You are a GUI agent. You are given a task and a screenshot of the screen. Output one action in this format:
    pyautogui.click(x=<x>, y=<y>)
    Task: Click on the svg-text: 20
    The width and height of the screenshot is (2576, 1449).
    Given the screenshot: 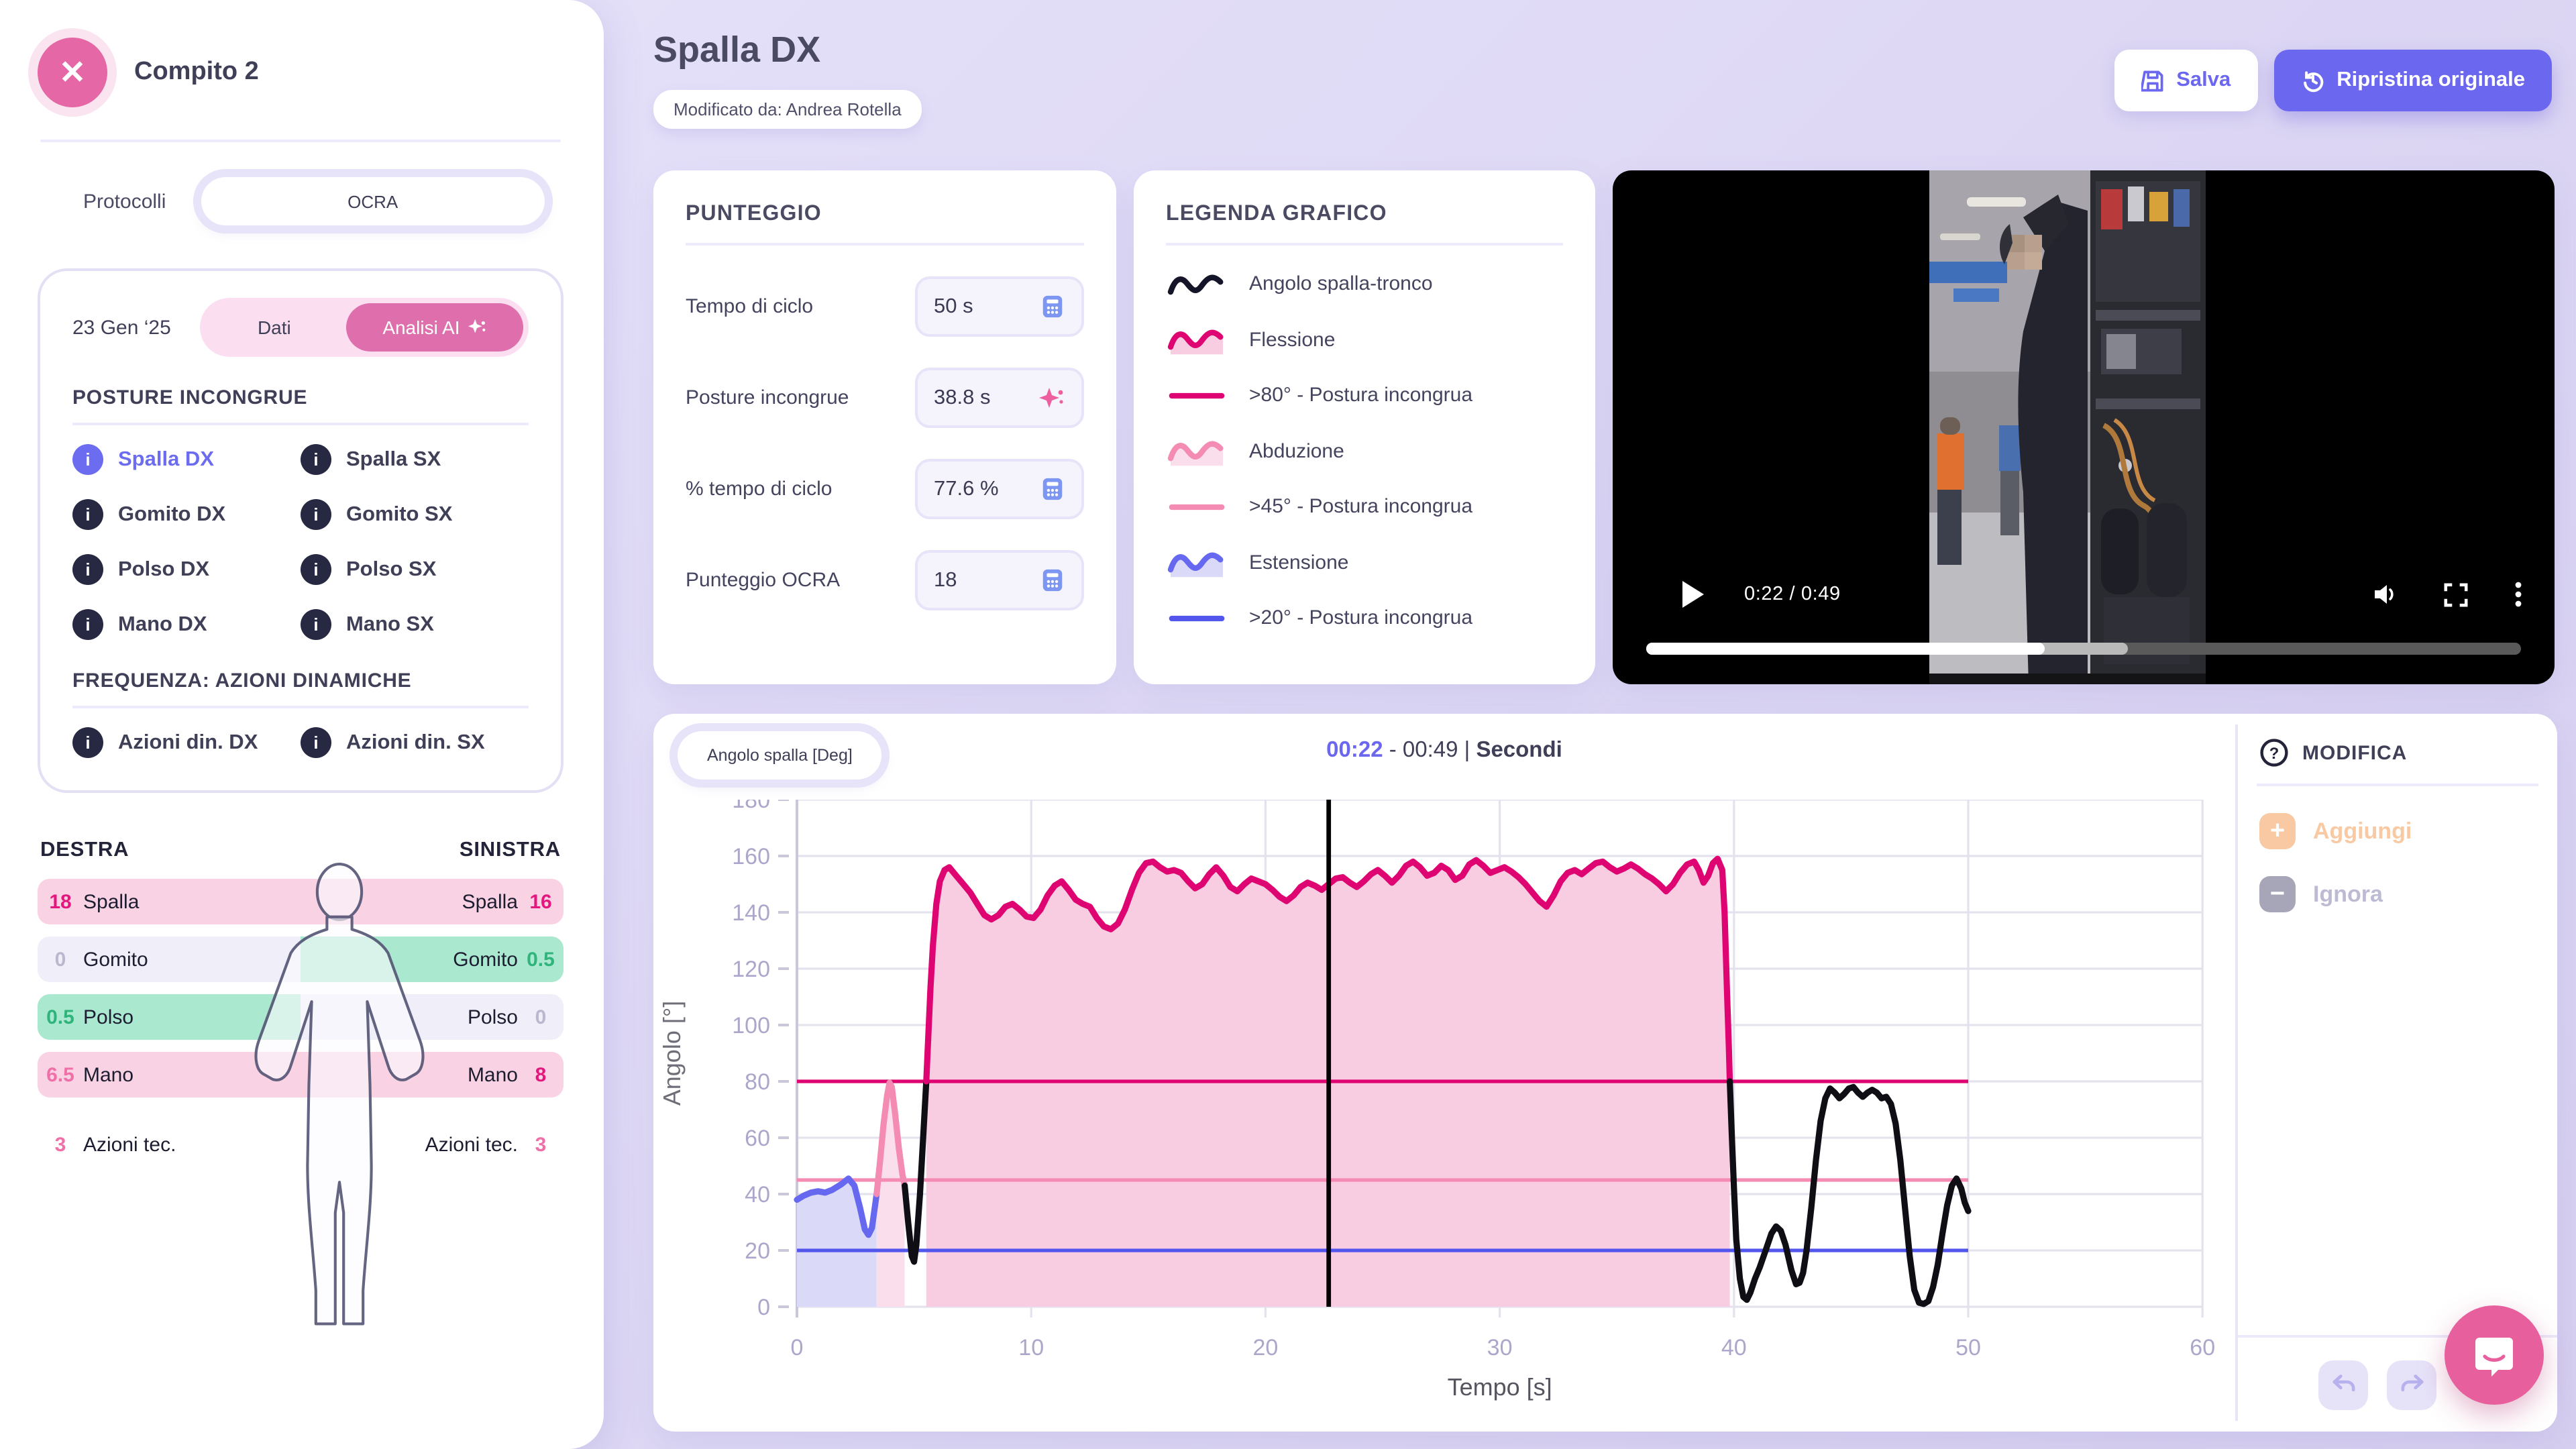 What is the action you would take?
    pyautogui.click(x=757, y=1251)
    